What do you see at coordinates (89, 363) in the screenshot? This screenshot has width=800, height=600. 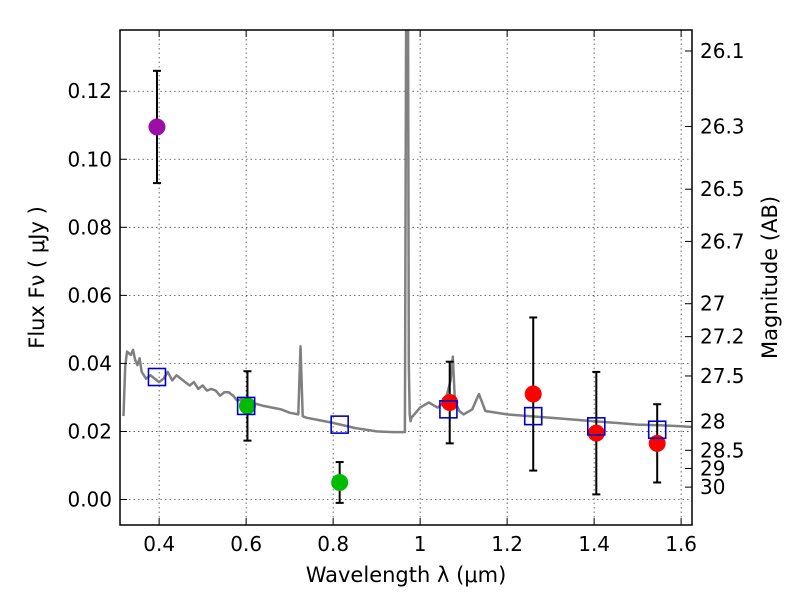 I see `y-tick-label: 0.04` at bounding box center [89, 363].